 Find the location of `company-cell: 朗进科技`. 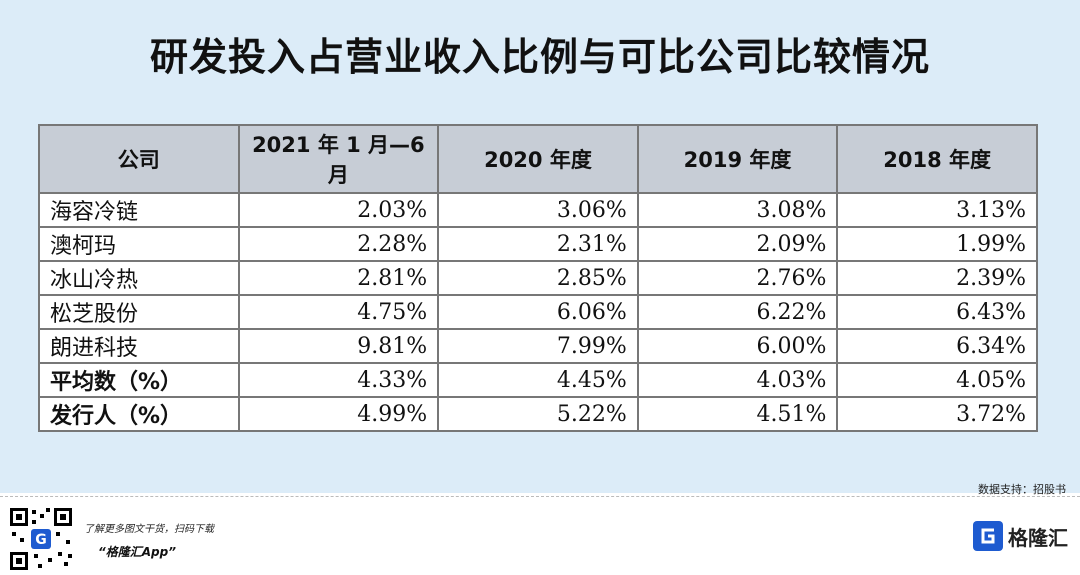

company-cell: 朗进科技 is located at coordinates (139, 346).